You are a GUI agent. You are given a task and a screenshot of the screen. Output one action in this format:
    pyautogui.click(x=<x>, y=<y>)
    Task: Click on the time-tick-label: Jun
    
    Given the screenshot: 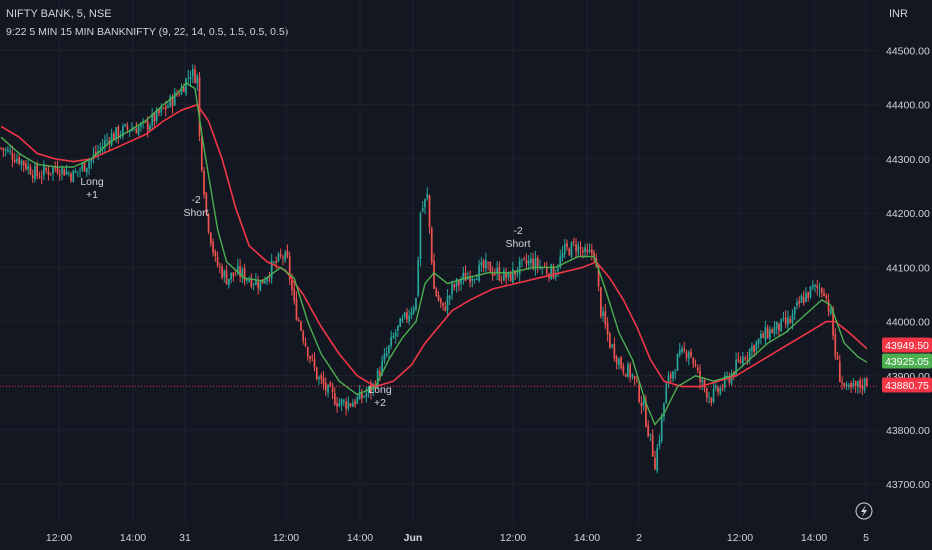 What is the action you would take?
    pyautogui.click(x=413, y=538)
    